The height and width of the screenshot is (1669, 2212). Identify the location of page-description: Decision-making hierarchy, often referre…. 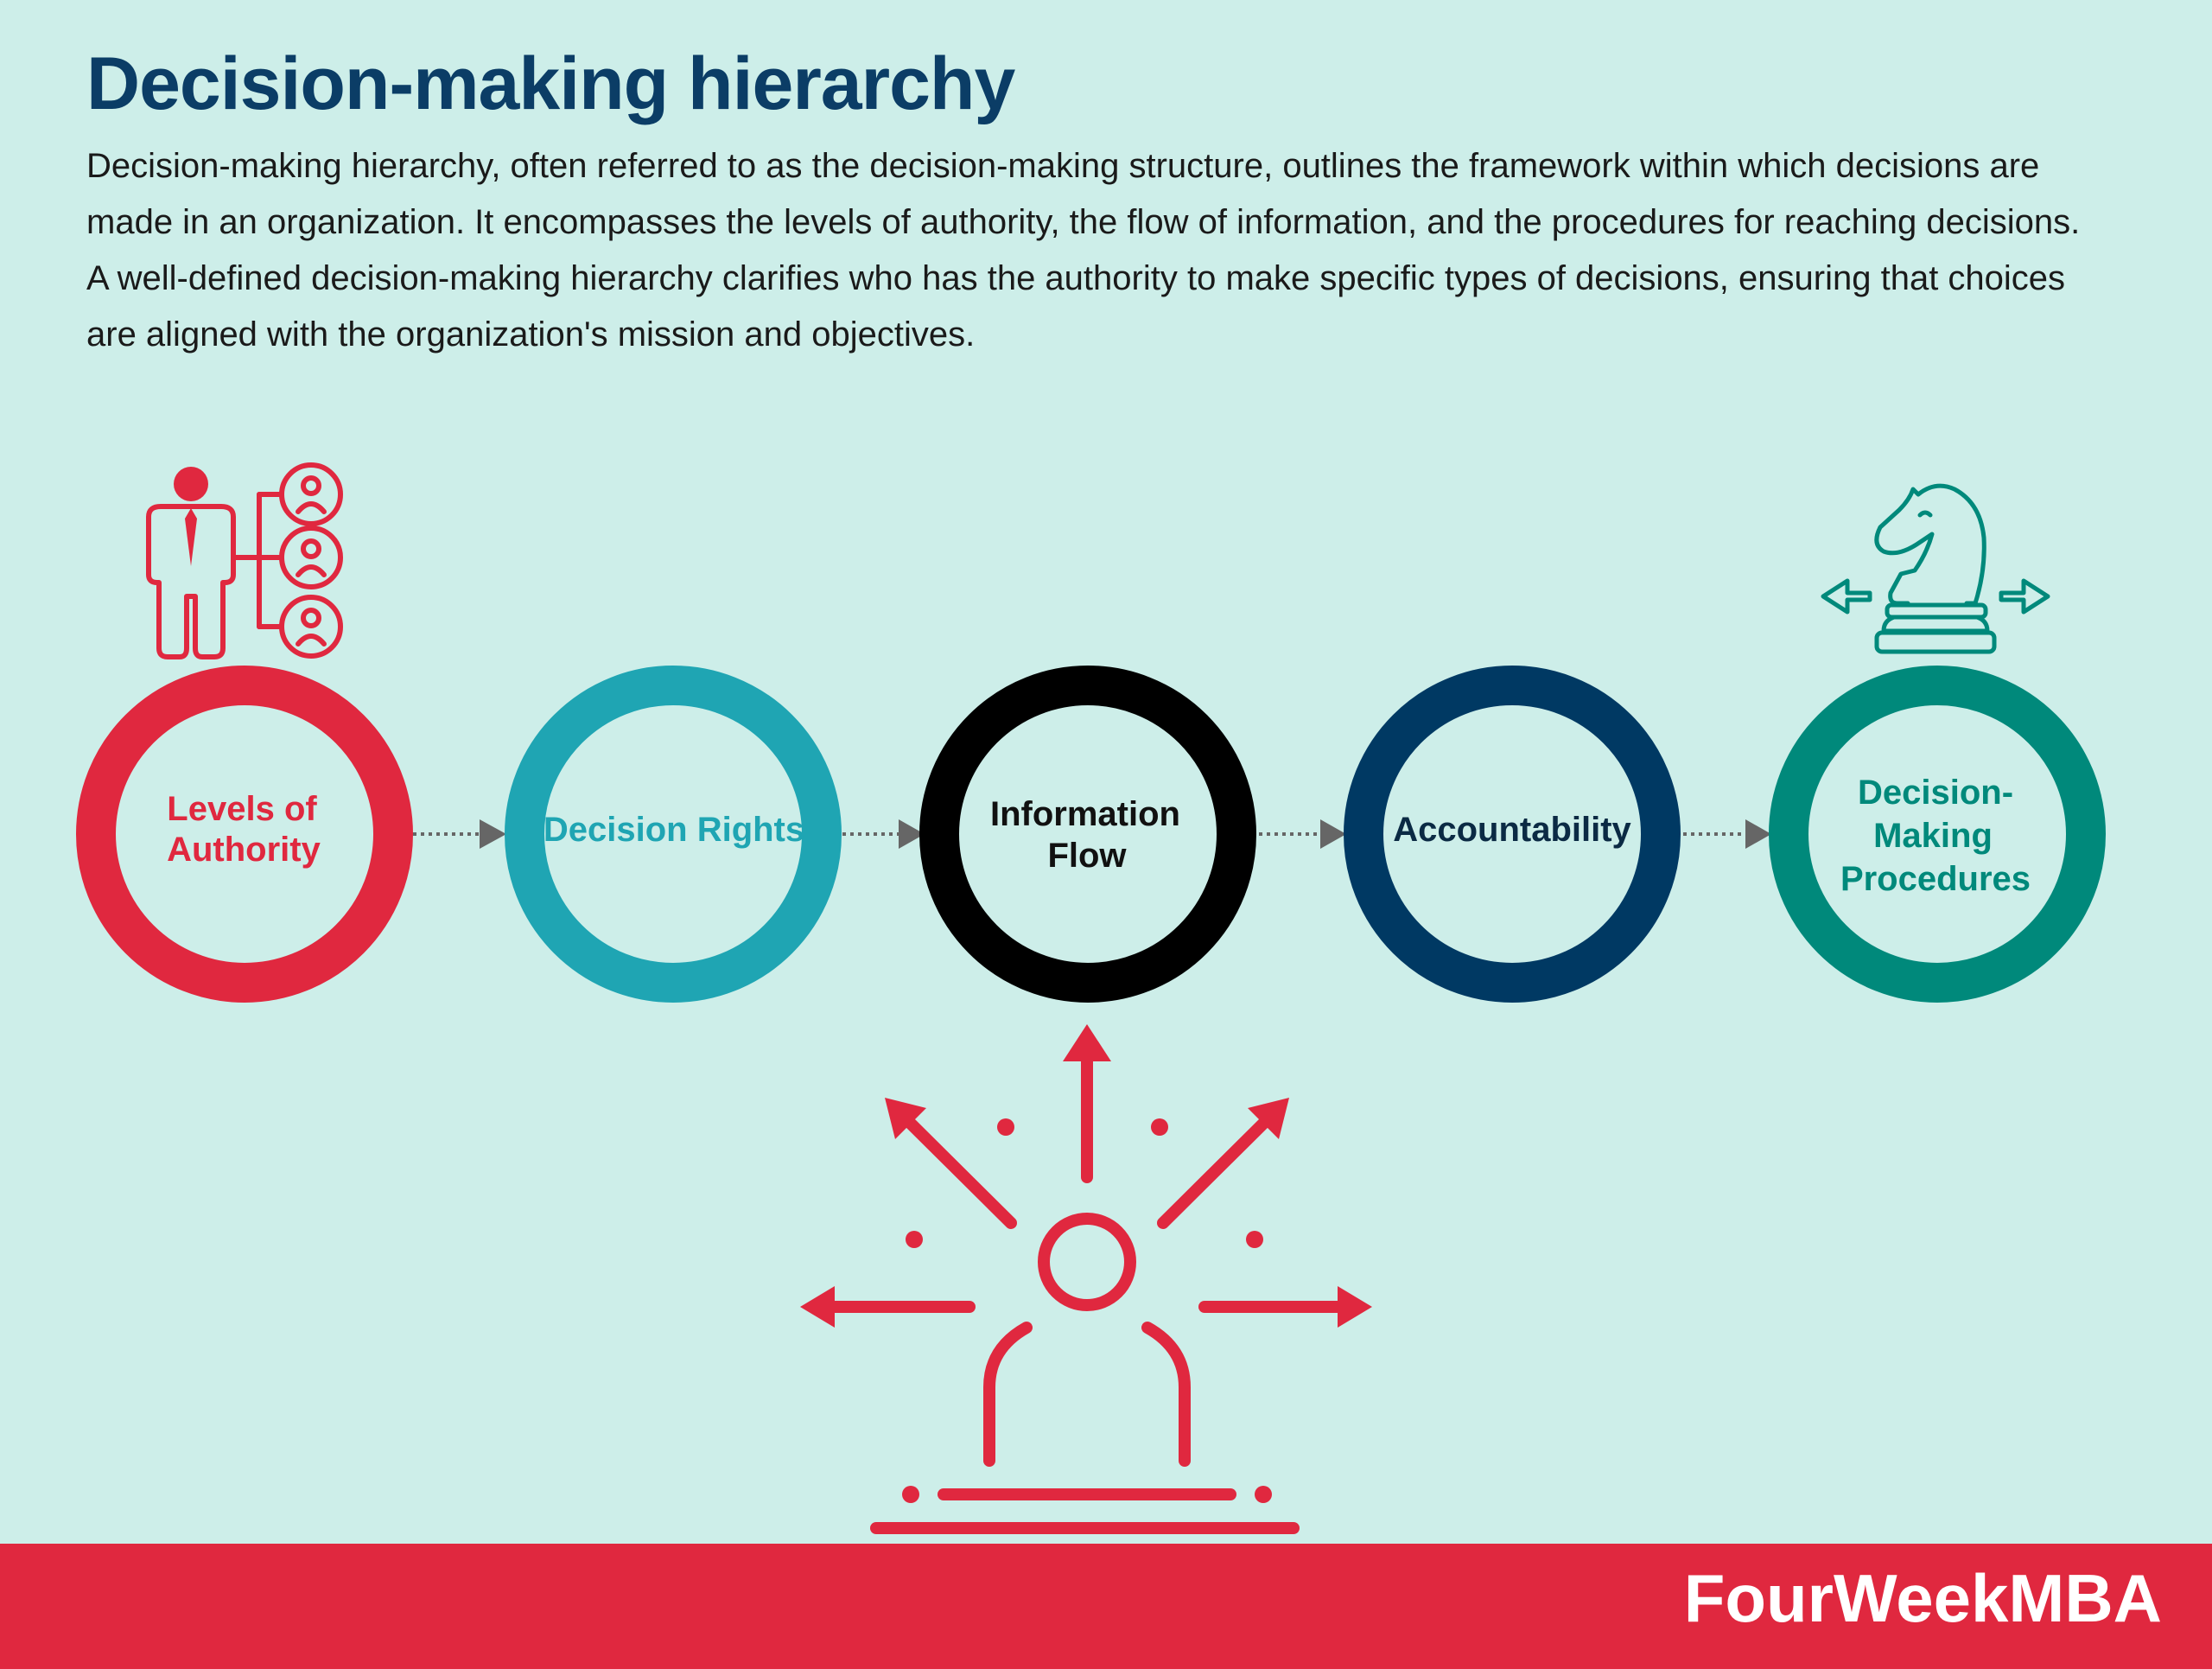
(1083, 250).